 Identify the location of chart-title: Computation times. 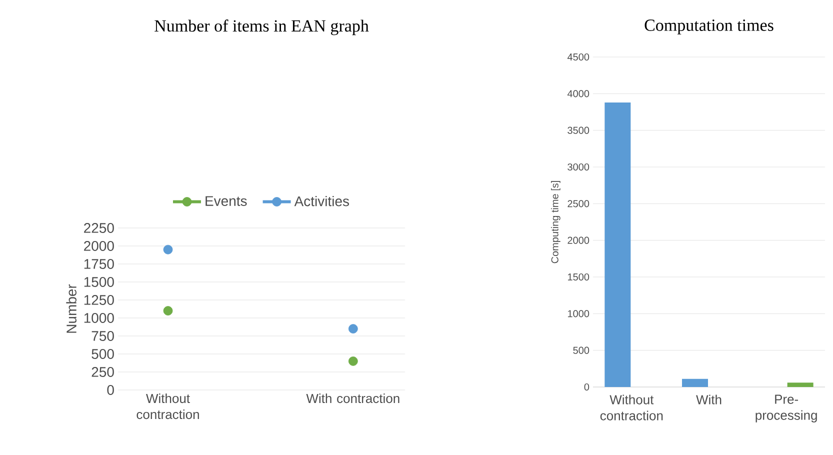
(709, 27).